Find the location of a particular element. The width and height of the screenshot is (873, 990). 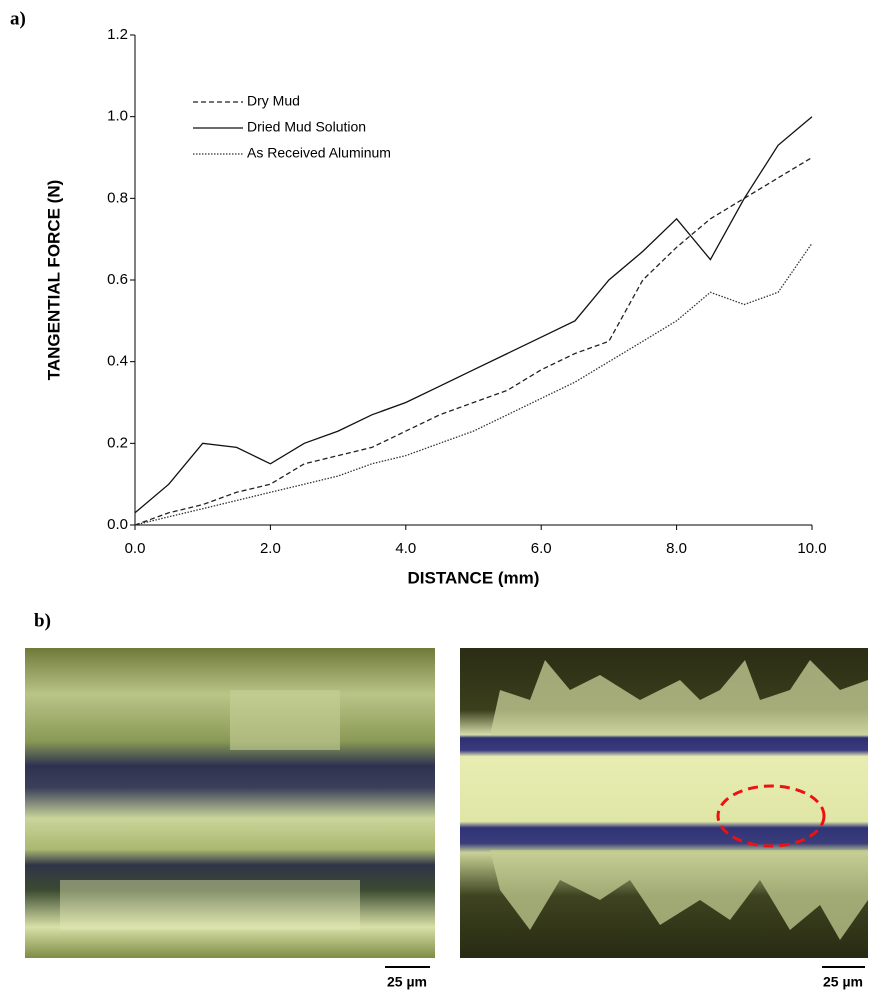

x-tick-label: 4.0 is located at coordinates (405, 548).